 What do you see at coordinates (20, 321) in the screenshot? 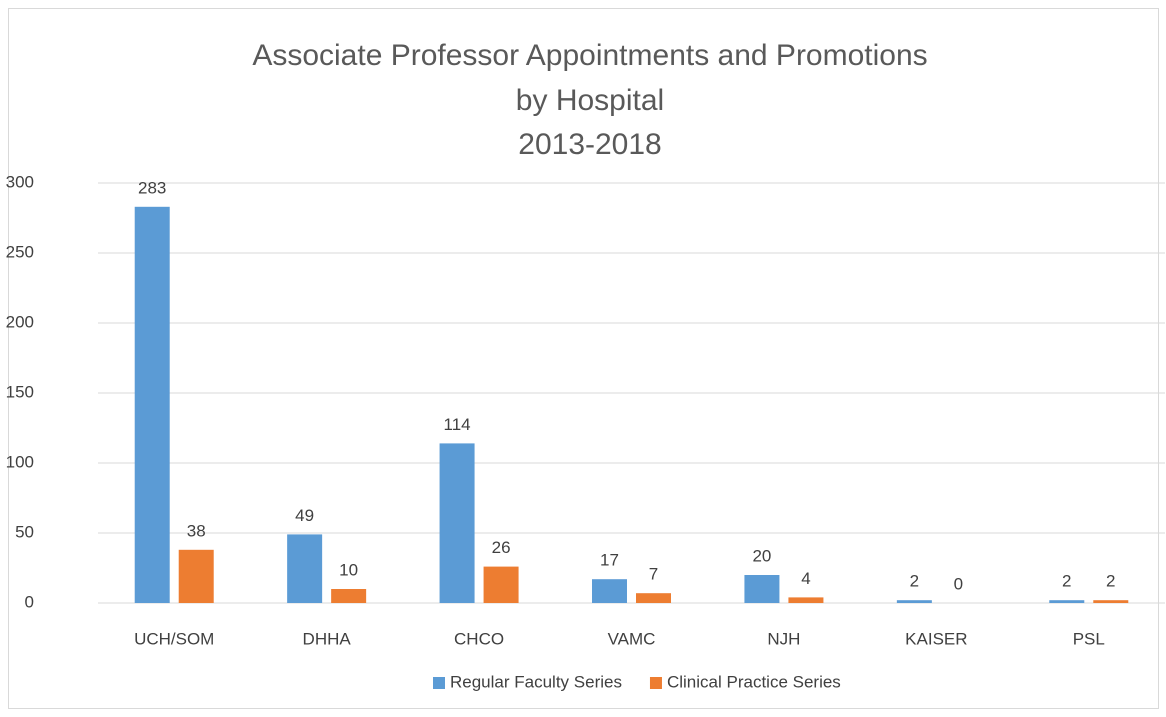
I see `y-tick-label: 200` at bounding box center [20, 321].